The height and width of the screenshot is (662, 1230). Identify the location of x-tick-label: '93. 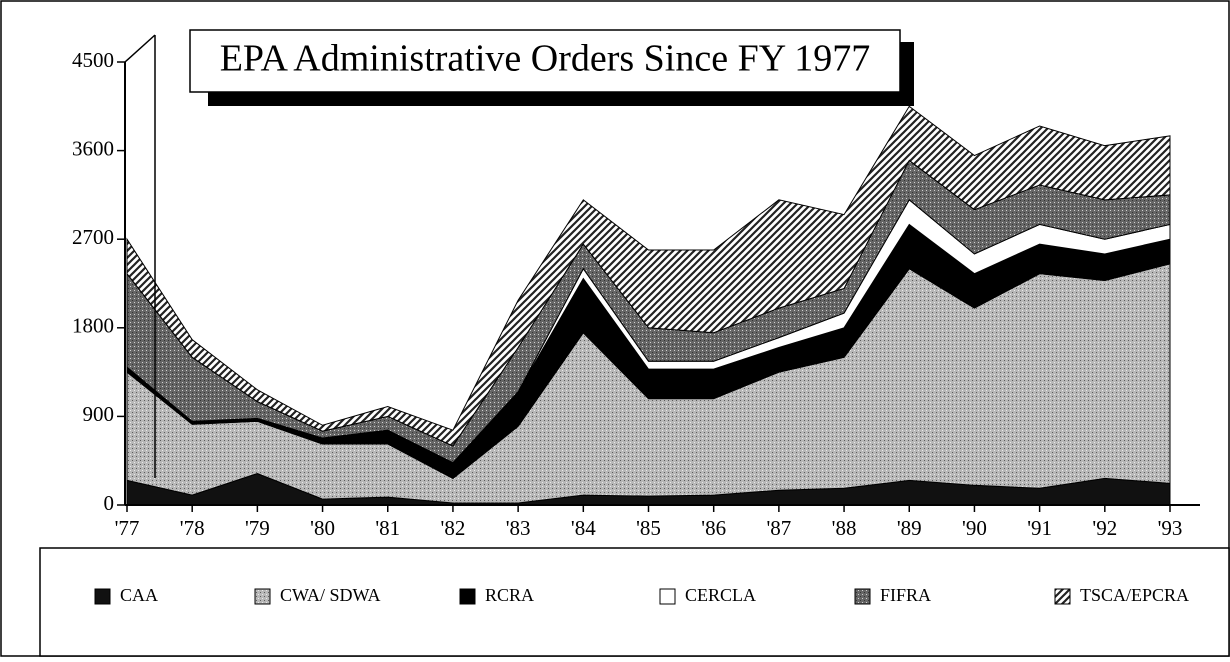
(1170, 528).